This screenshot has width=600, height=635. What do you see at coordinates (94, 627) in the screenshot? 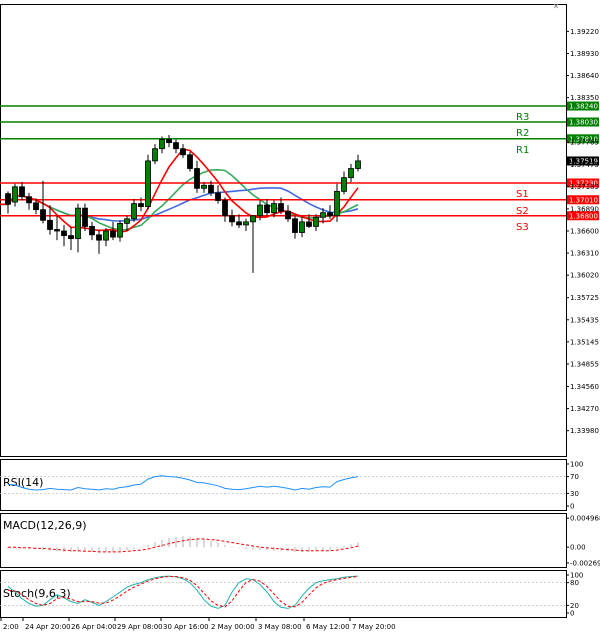
I see `time-tick-label: 26 Apr 04:00` at bounding box center [94, 627].